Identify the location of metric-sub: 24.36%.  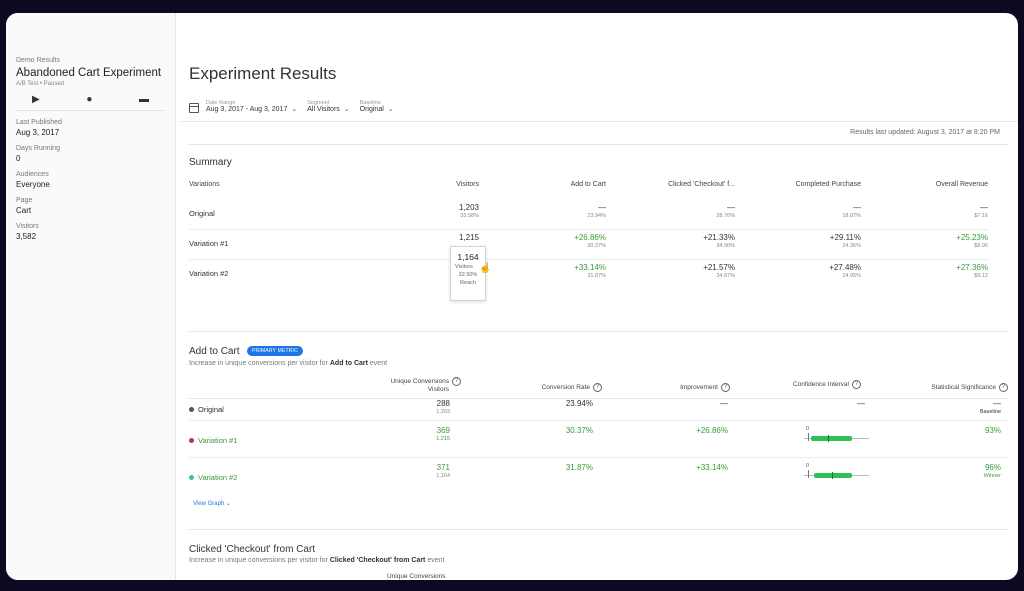
(851, 246).